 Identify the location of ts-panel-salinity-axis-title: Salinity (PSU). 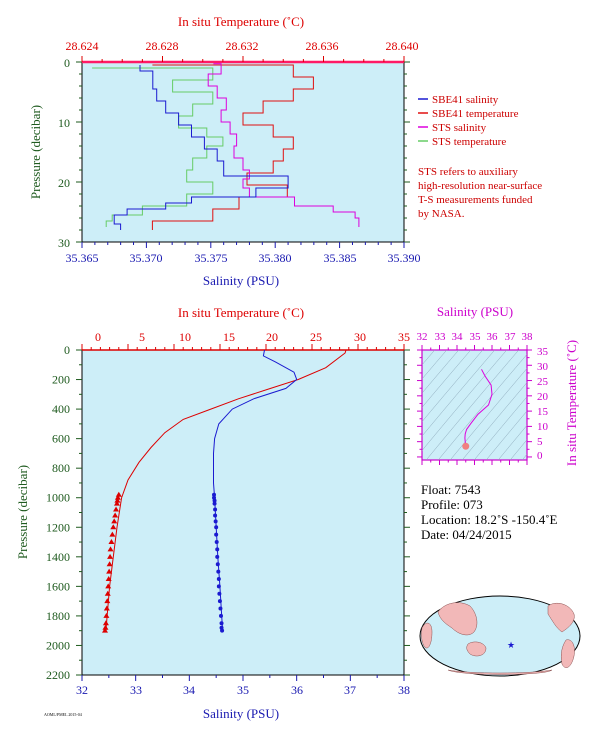
(475, 311).